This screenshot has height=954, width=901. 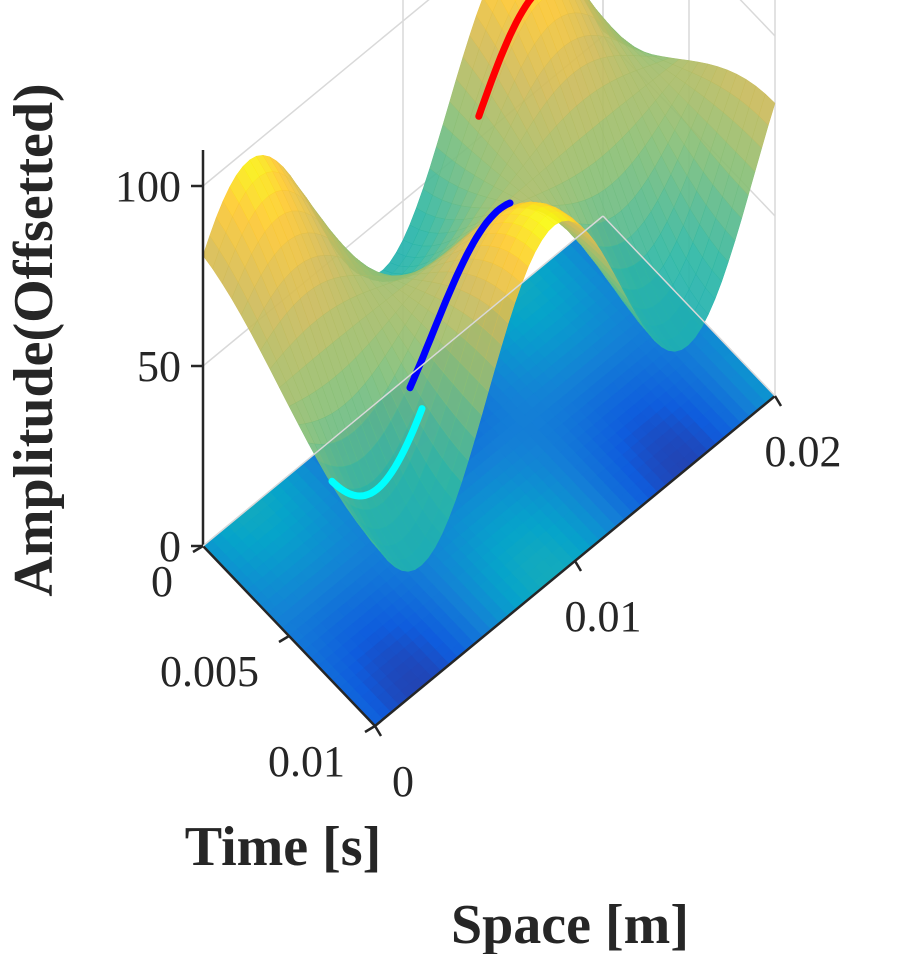 What do you see at coordinates (803, 451) in the screenshot?
I see `x-tick-label: 0.02` at bounding box center [803, 451].